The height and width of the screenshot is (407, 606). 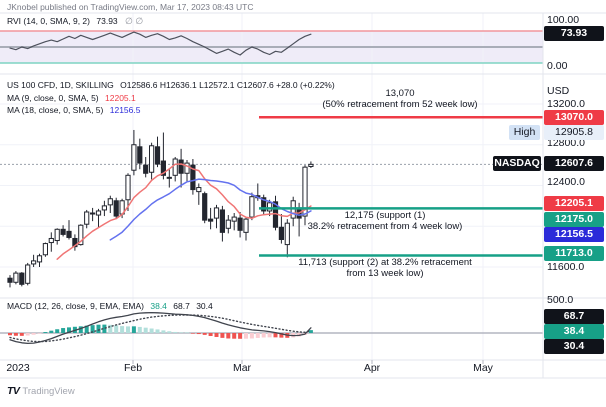 I want to click on ma9-legend: MA (9, close, 0, SMA, 5) 12205.1, so click(x=71, y=98).